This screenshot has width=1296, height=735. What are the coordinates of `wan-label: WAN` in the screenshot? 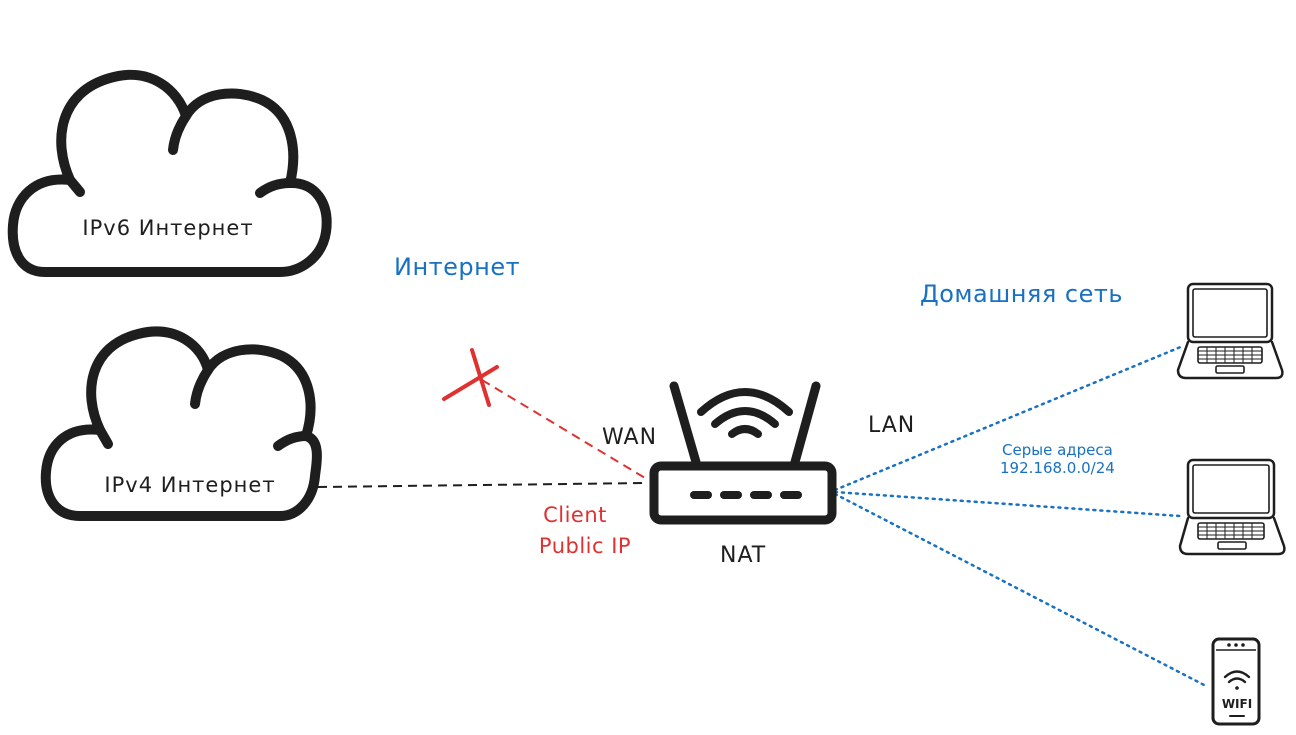 It's located at (629, 437).